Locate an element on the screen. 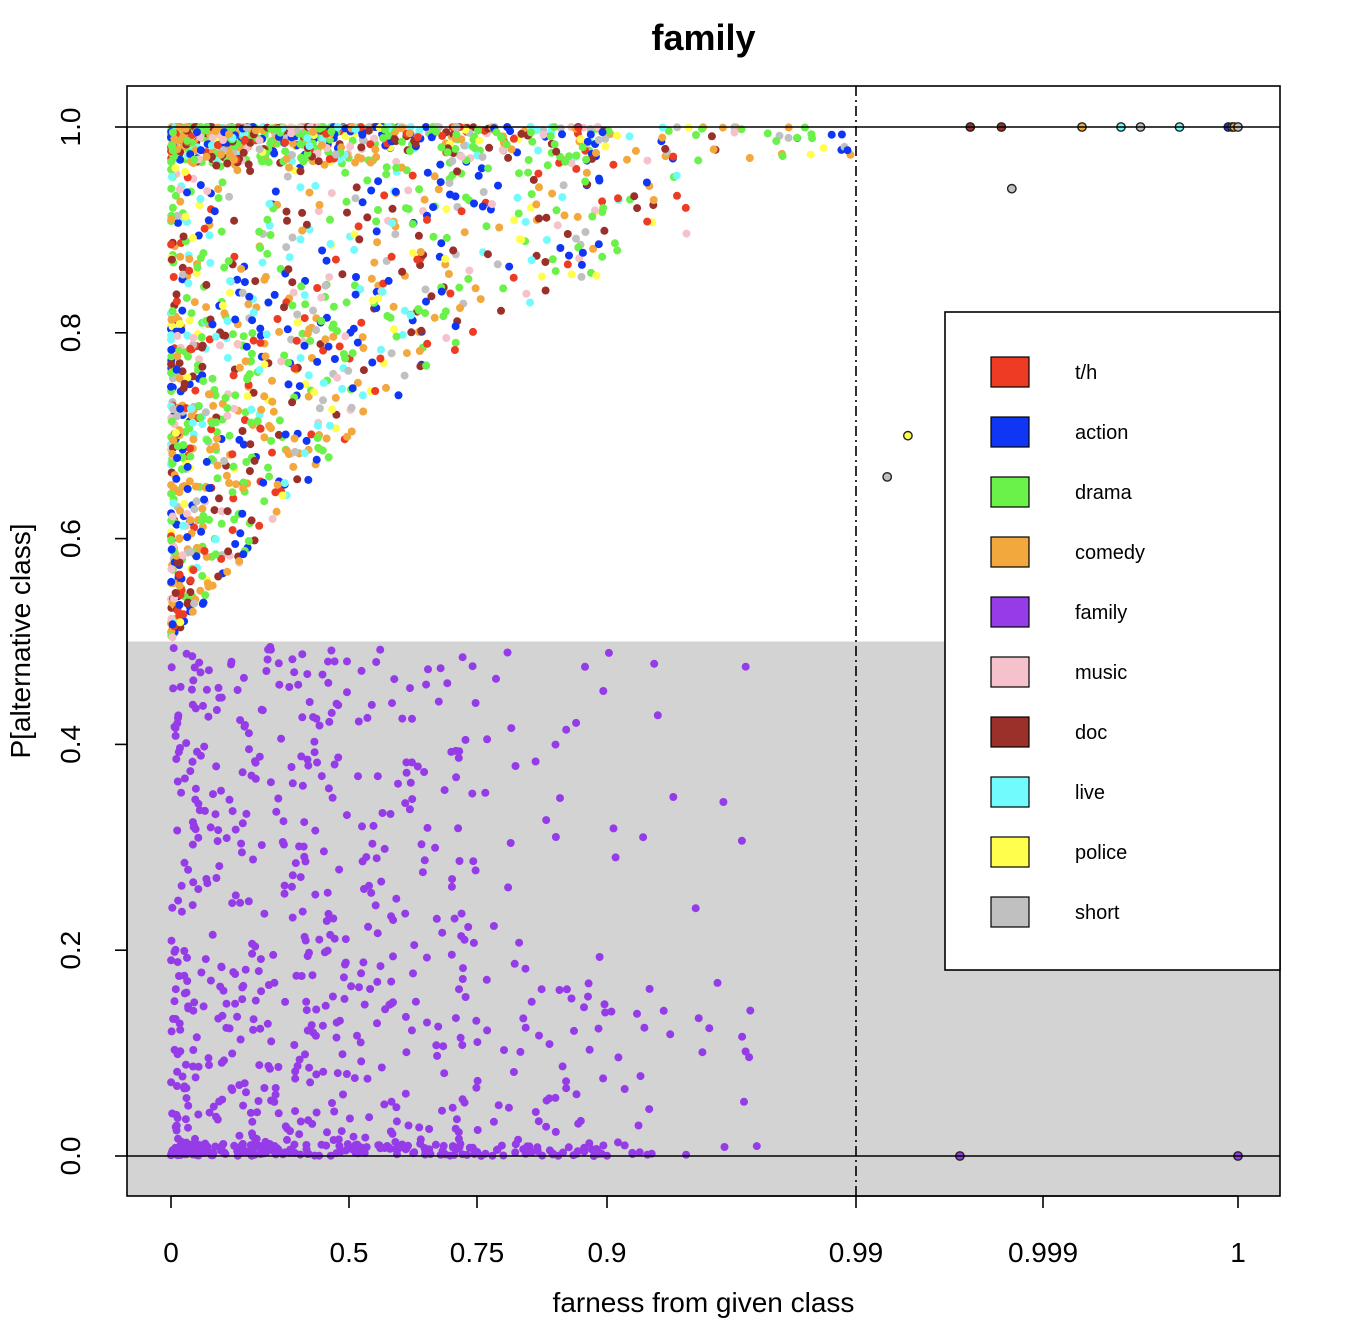 This screenshot has width=1357, height=1321. legend-label-music: music is located at coordinates (1101, 673).